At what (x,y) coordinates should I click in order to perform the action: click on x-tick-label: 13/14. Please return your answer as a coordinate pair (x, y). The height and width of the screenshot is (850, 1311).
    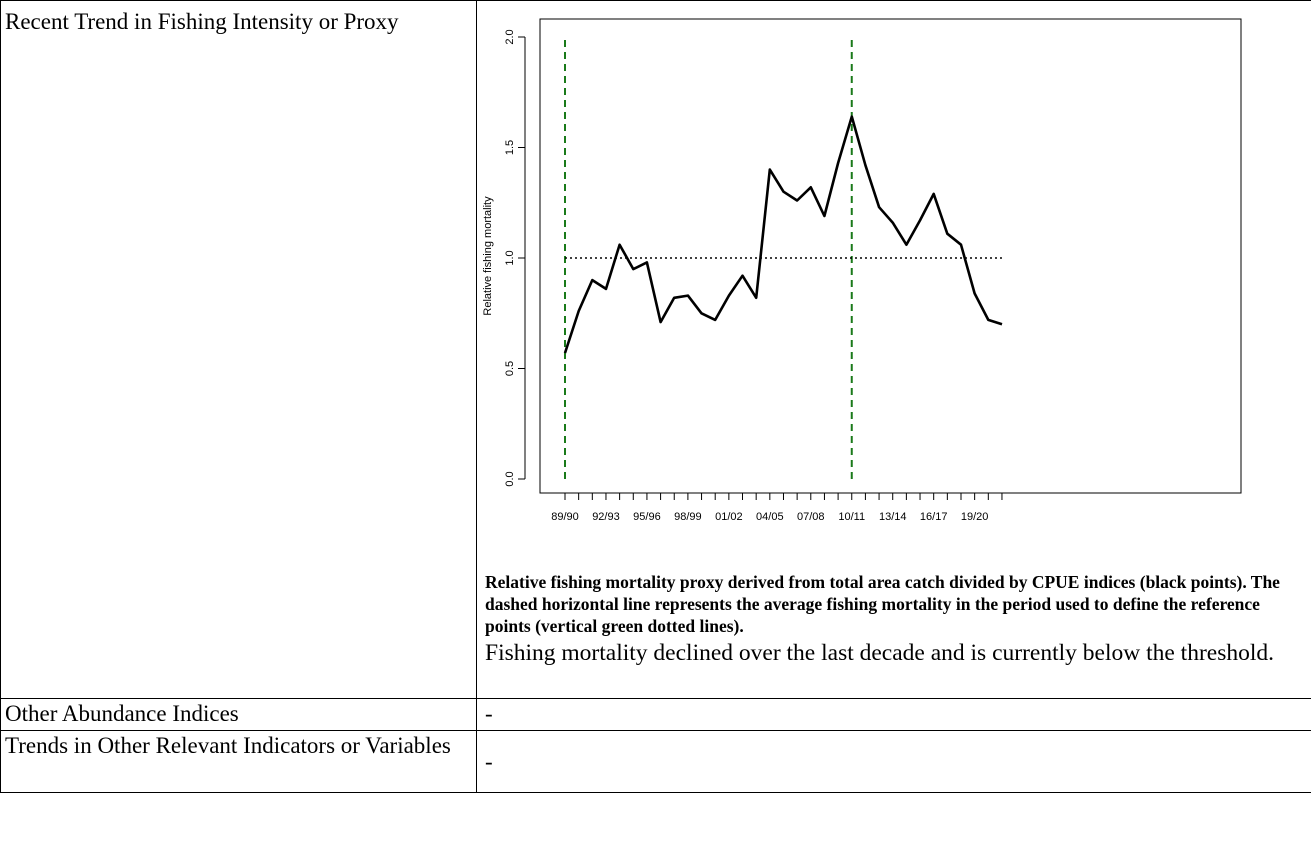
    Looking at the image, I should click on (893, 517).